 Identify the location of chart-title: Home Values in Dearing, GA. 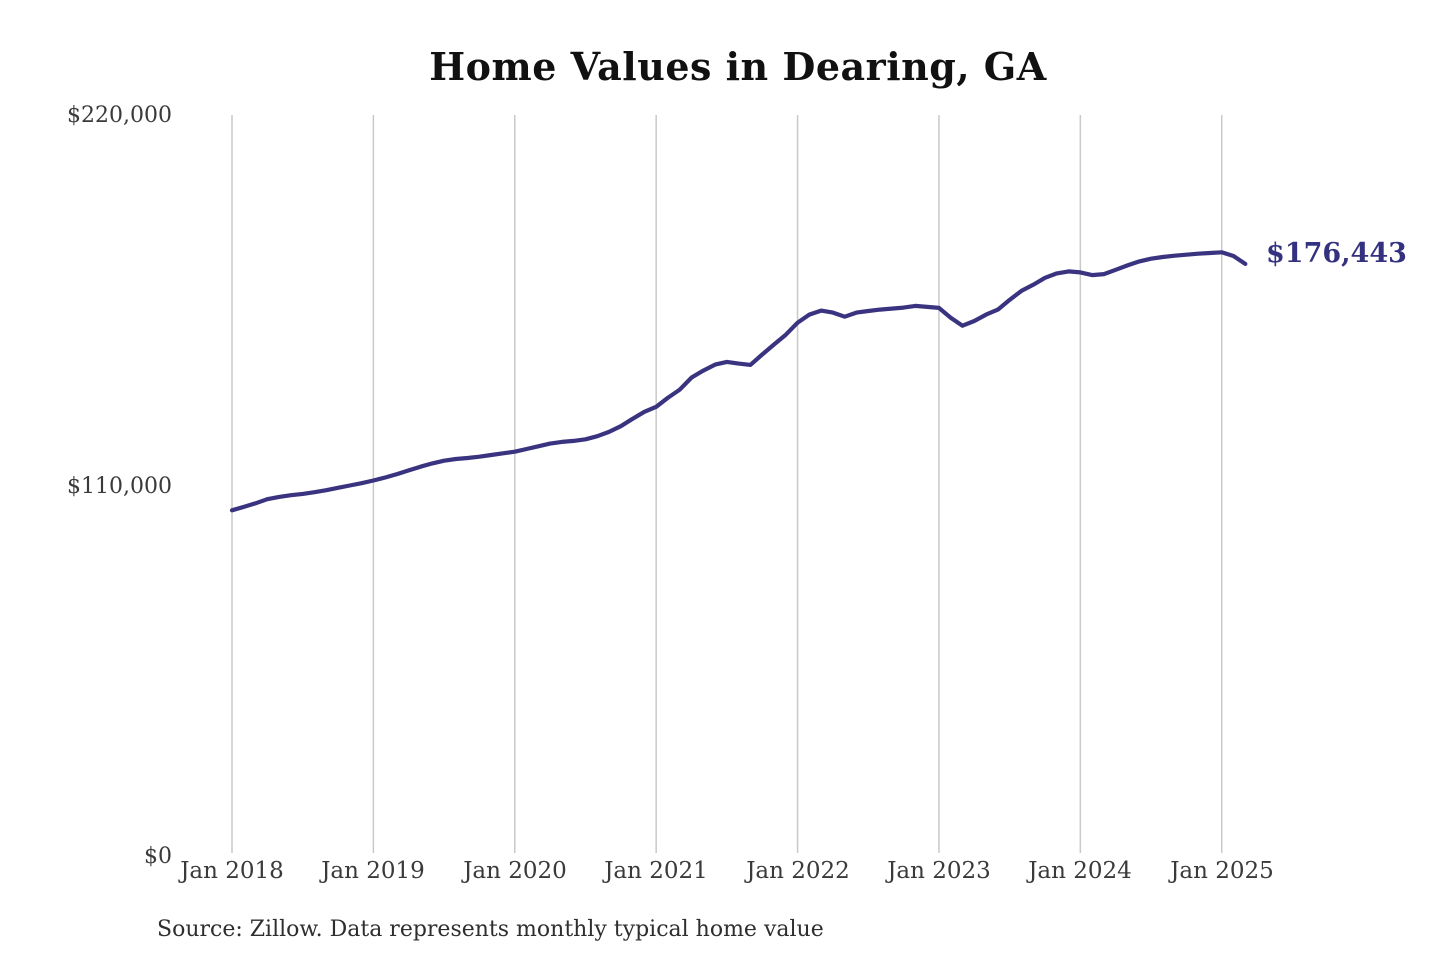
(738, 66).